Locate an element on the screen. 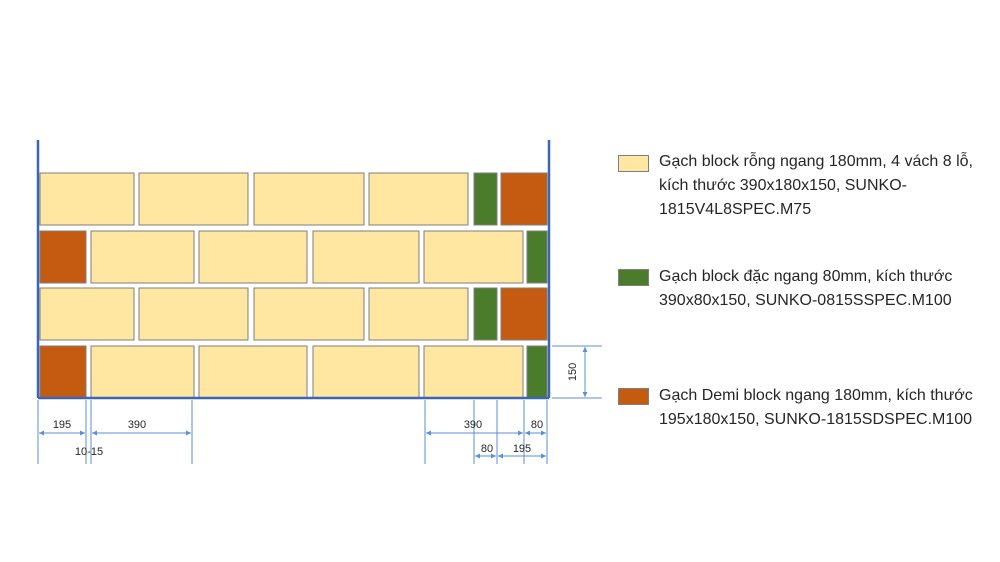  dim-label-solid-right-top: 80 is located at coordinates (537, 425).